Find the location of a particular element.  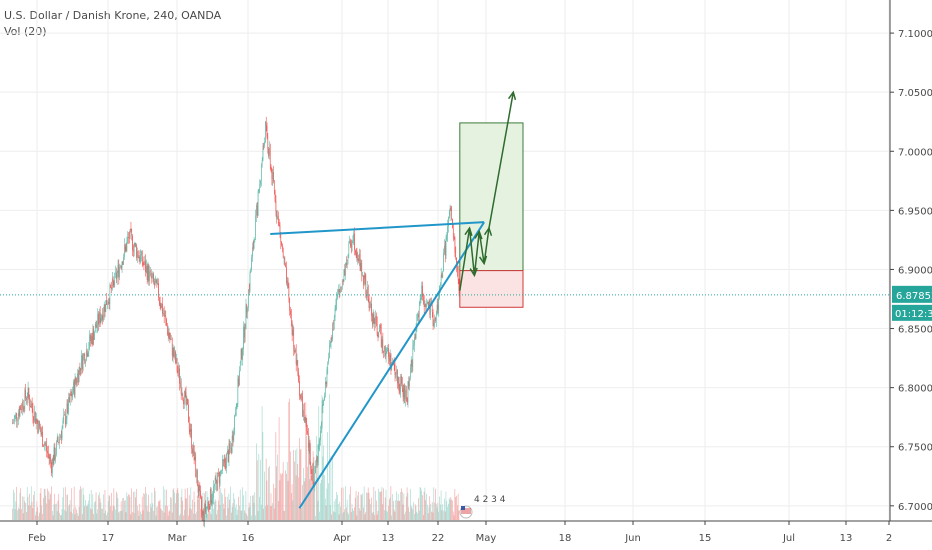

last-price-tag is located at coordinates (912, 294).